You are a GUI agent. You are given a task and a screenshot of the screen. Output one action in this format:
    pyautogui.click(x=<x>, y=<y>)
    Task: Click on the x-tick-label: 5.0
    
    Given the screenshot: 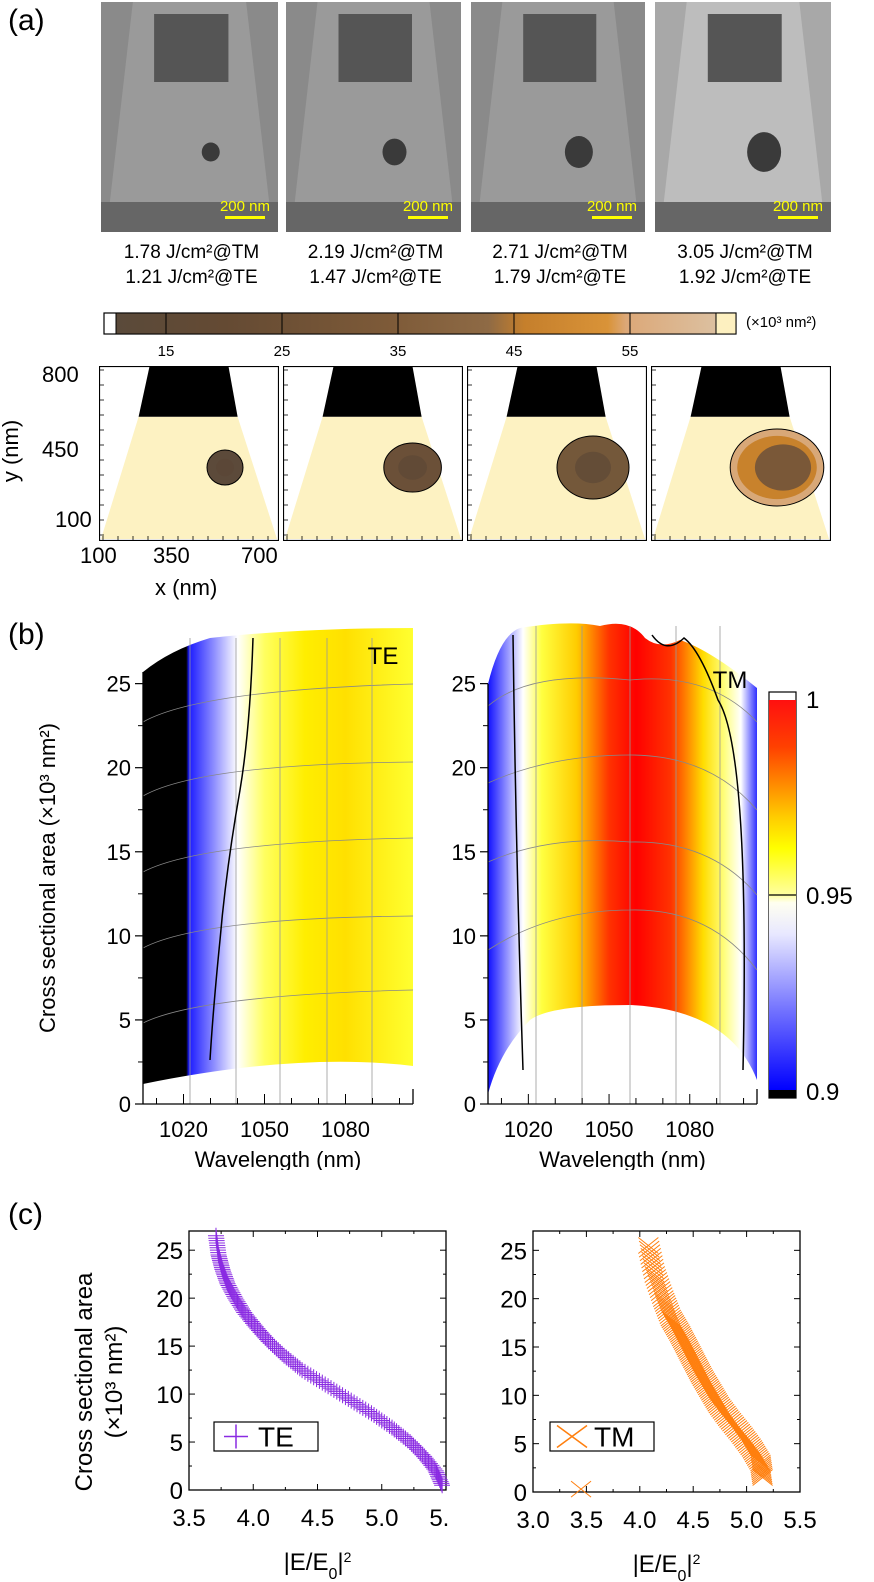 What is the action you would take?
    pyautogui.click(x=746, y=1520)
    